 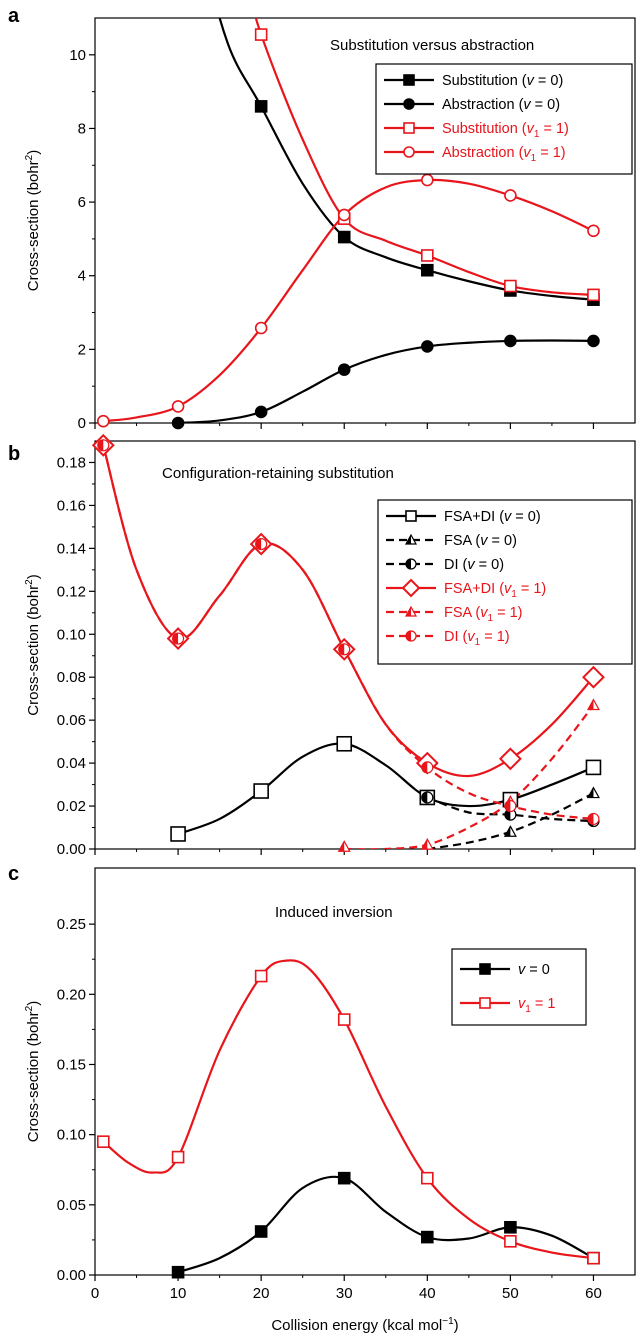 What do you see at coordinates (71, 462) in the screenshot?
I see `y-tick-label: 0.18` at bounding box center [71, 462].